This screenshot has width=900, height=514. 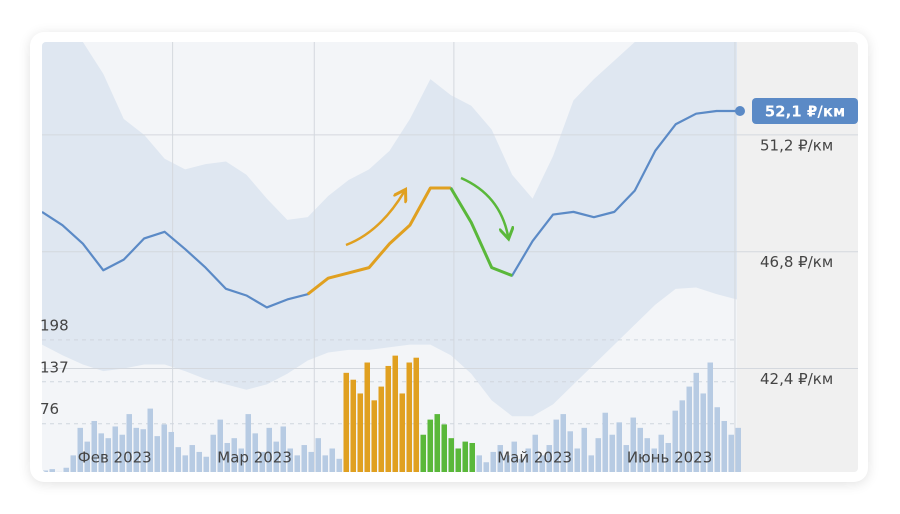 What do you see at coordinates (484, 206) in the screenshot?
I see `down-arrow` at bounding box center [484, 206].